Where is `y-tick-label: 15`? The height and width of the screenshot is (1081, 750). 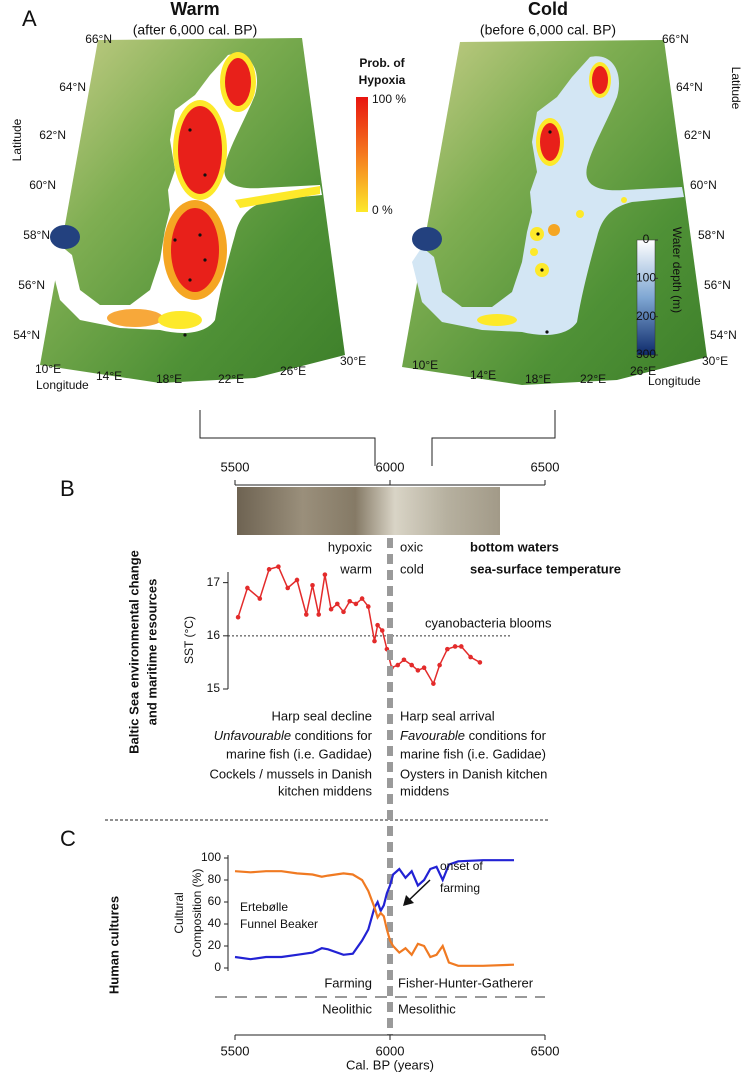 y-tick-label: 15 is located at coordinates (214, 688).